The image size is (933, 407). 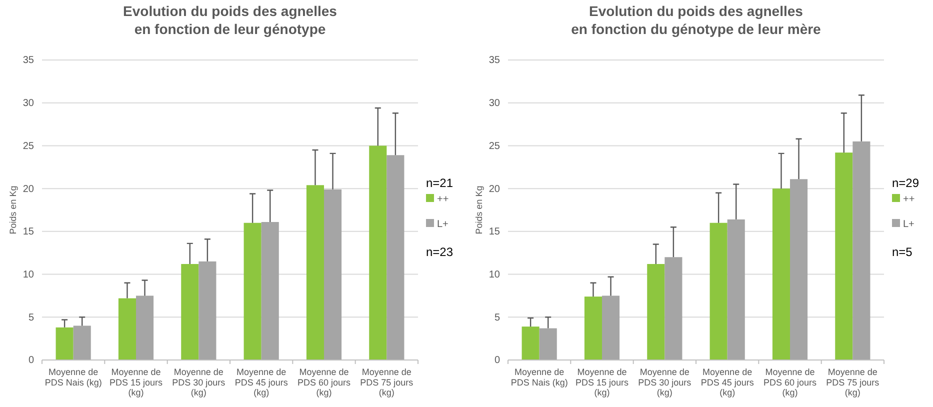 I want to click on text: n=29, so click(x=906, y=183).